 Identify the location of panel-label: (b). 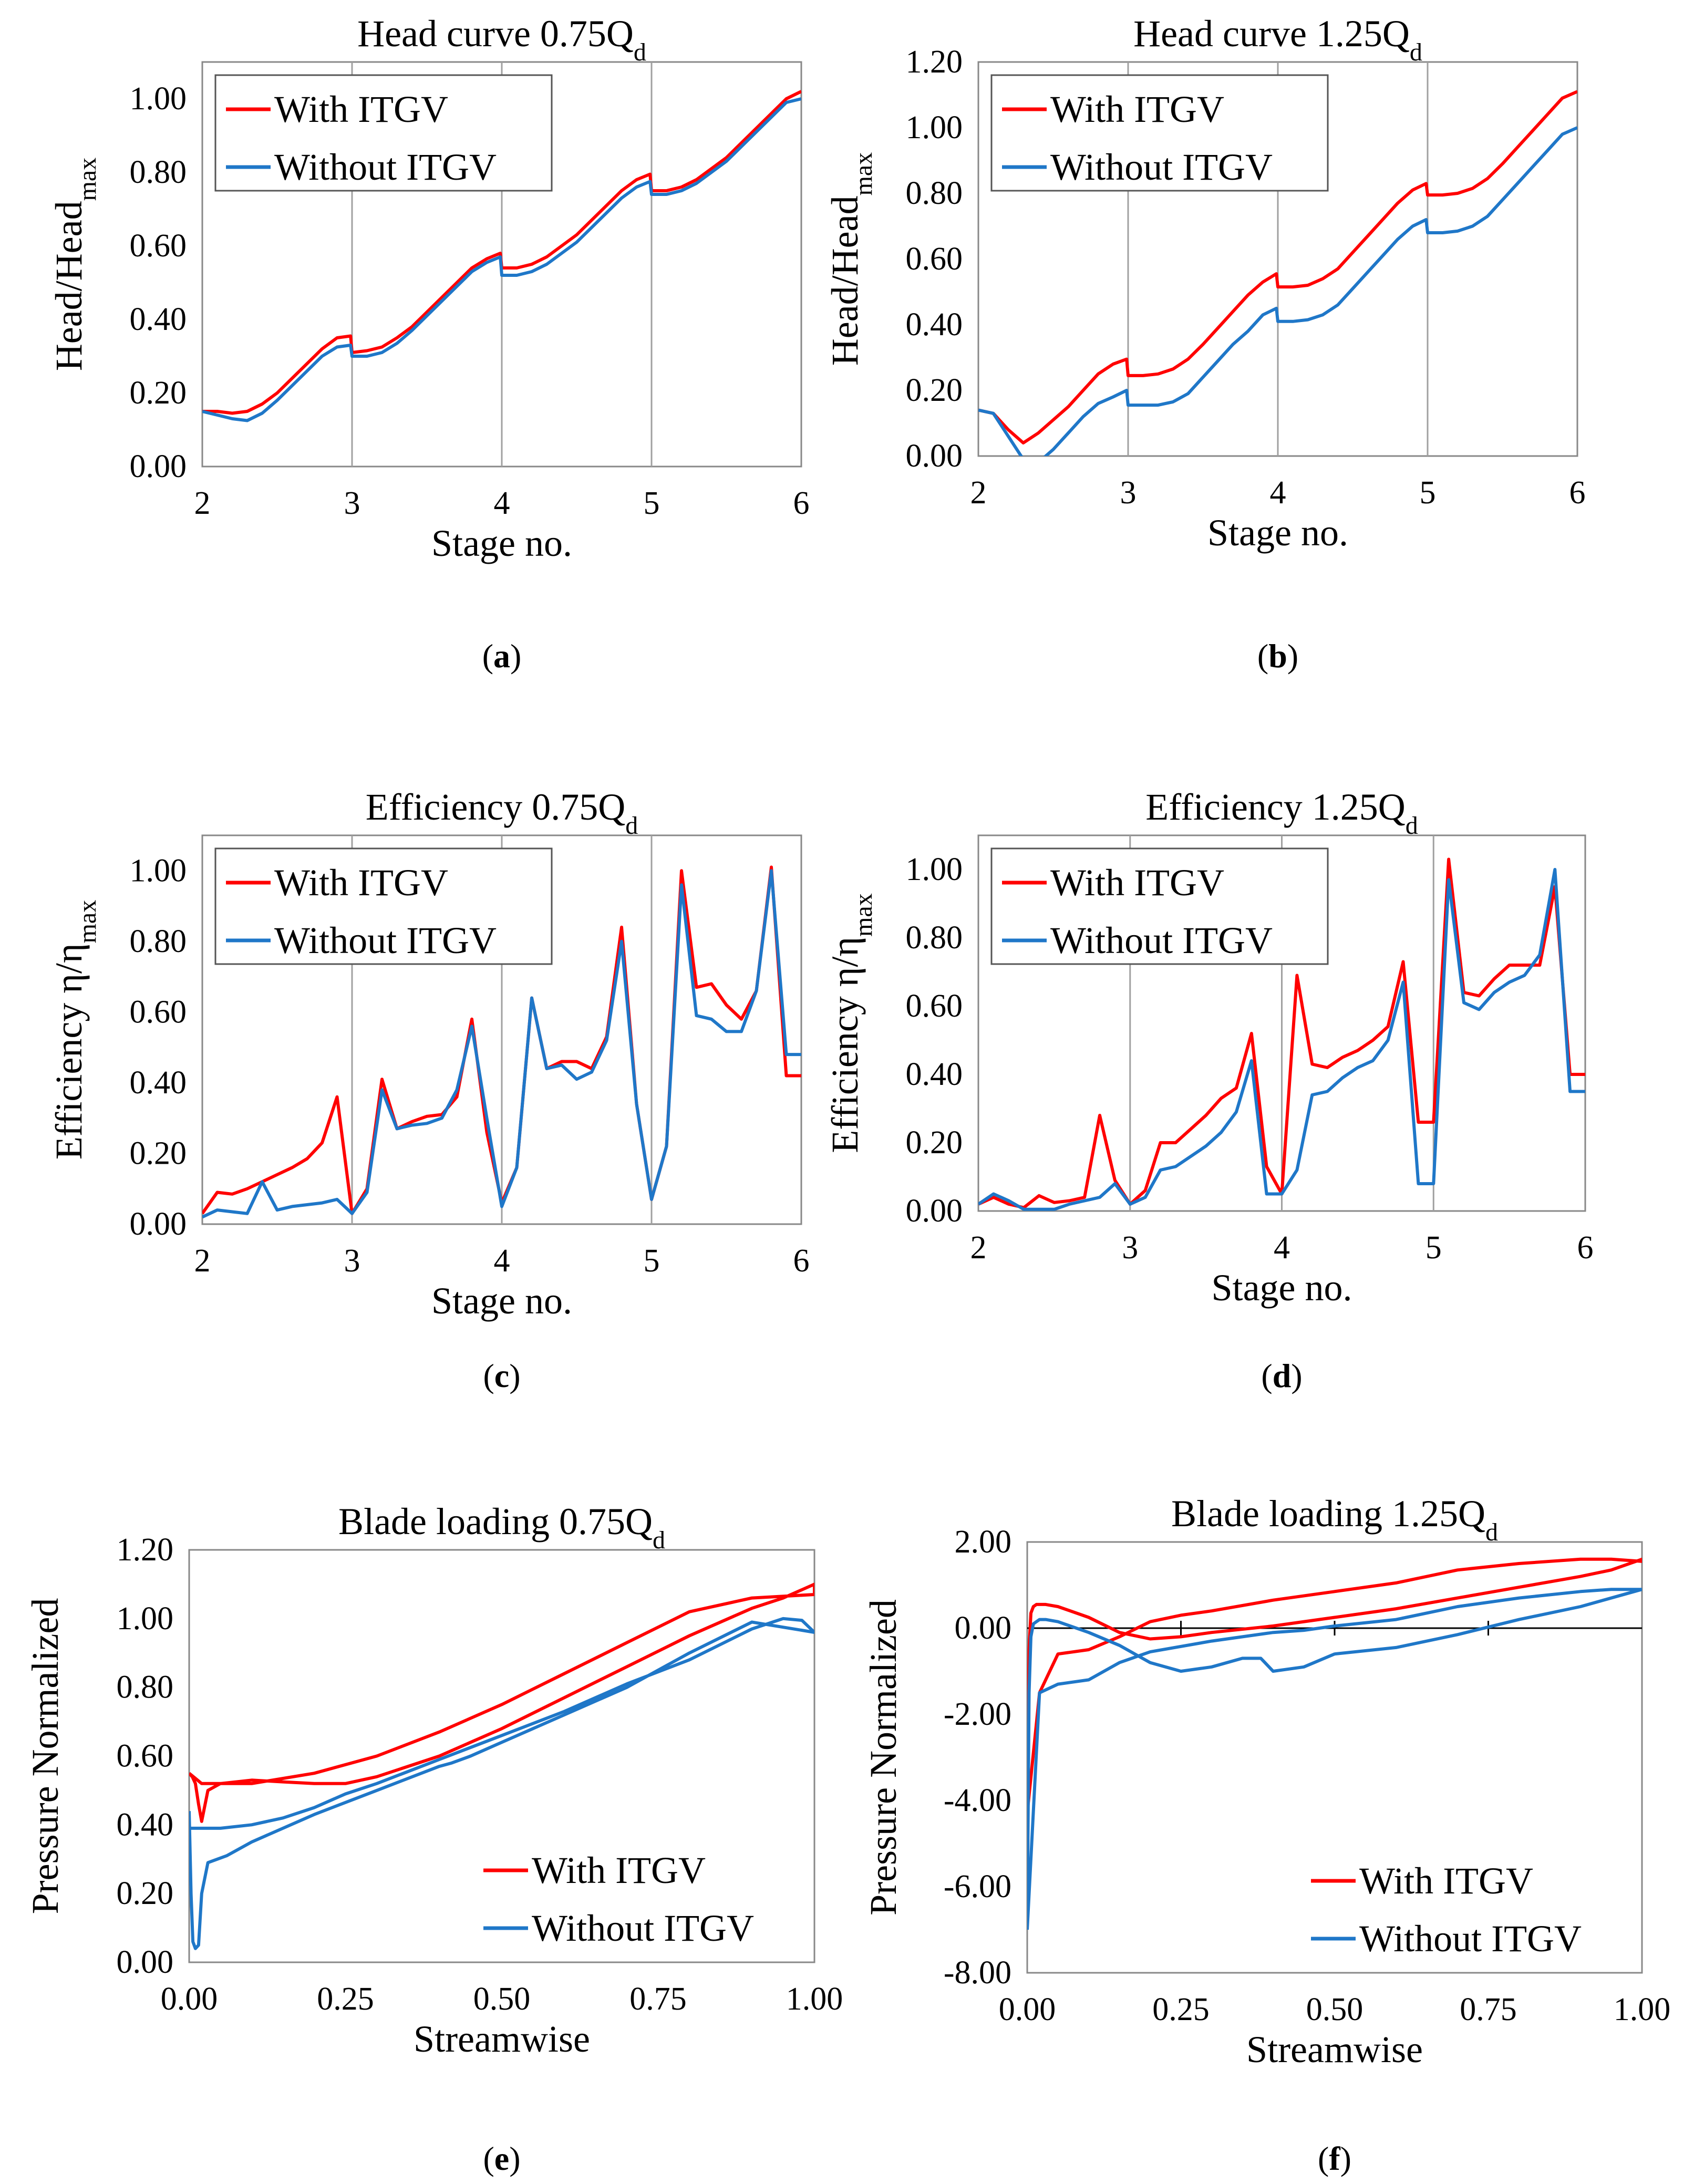
(1278, 656).